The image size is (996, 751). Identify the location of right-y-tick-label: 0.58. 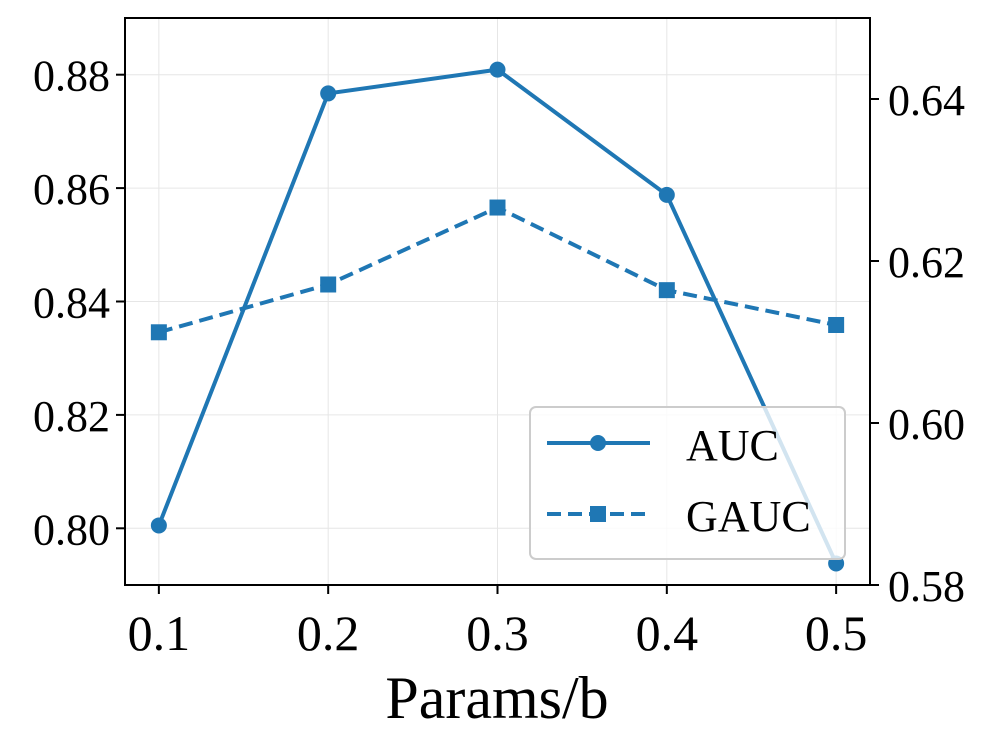
(926, 586).